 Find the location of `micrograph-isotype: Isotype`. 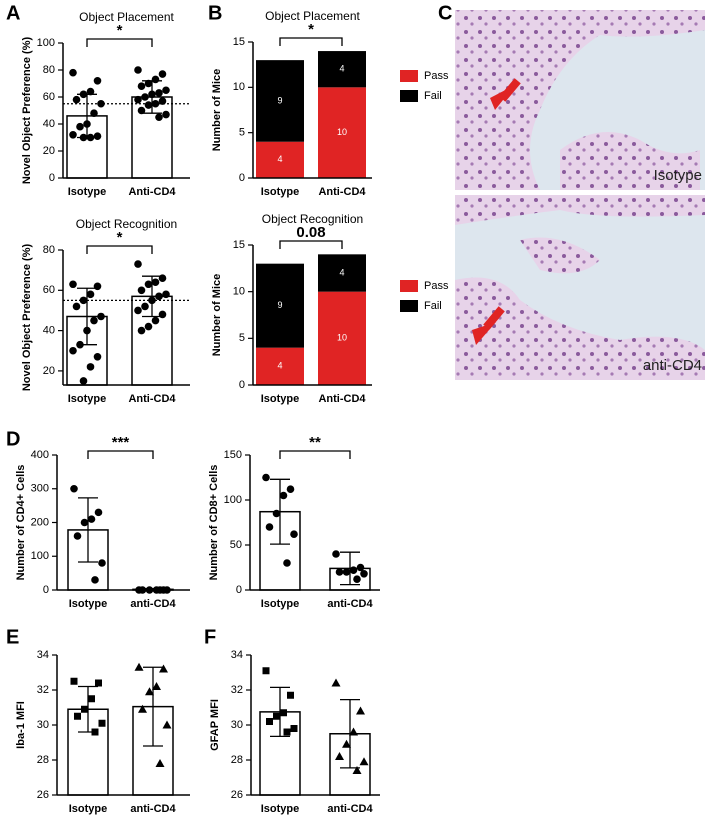

micrograph-isotype: Isotype is located at coordinates (580, 100).